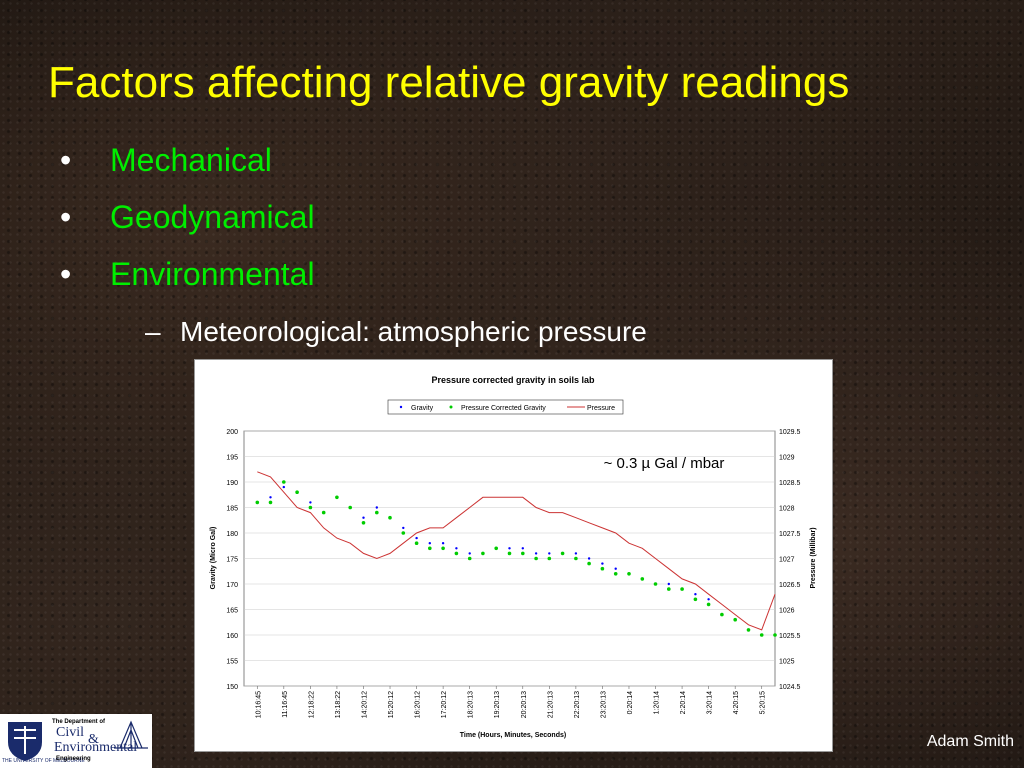 The image size is (1024, 768). What do you see at coordinates (70, 732) in the screenshot?
I see `civil-word: Civil` at bounding box center [70, 732].